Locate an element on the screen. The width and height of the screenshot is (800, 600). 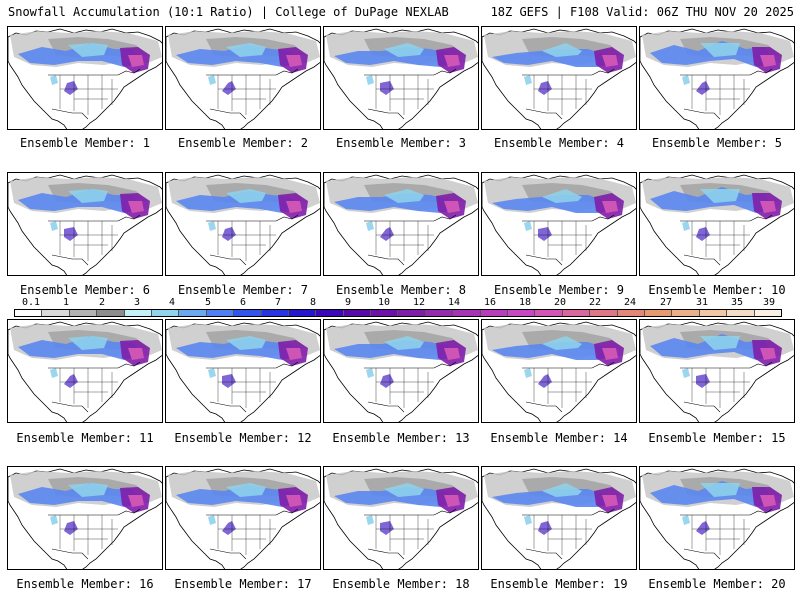
ensemble-member-label: Ensemble Member: 1 is located at coordinates (85, 143).